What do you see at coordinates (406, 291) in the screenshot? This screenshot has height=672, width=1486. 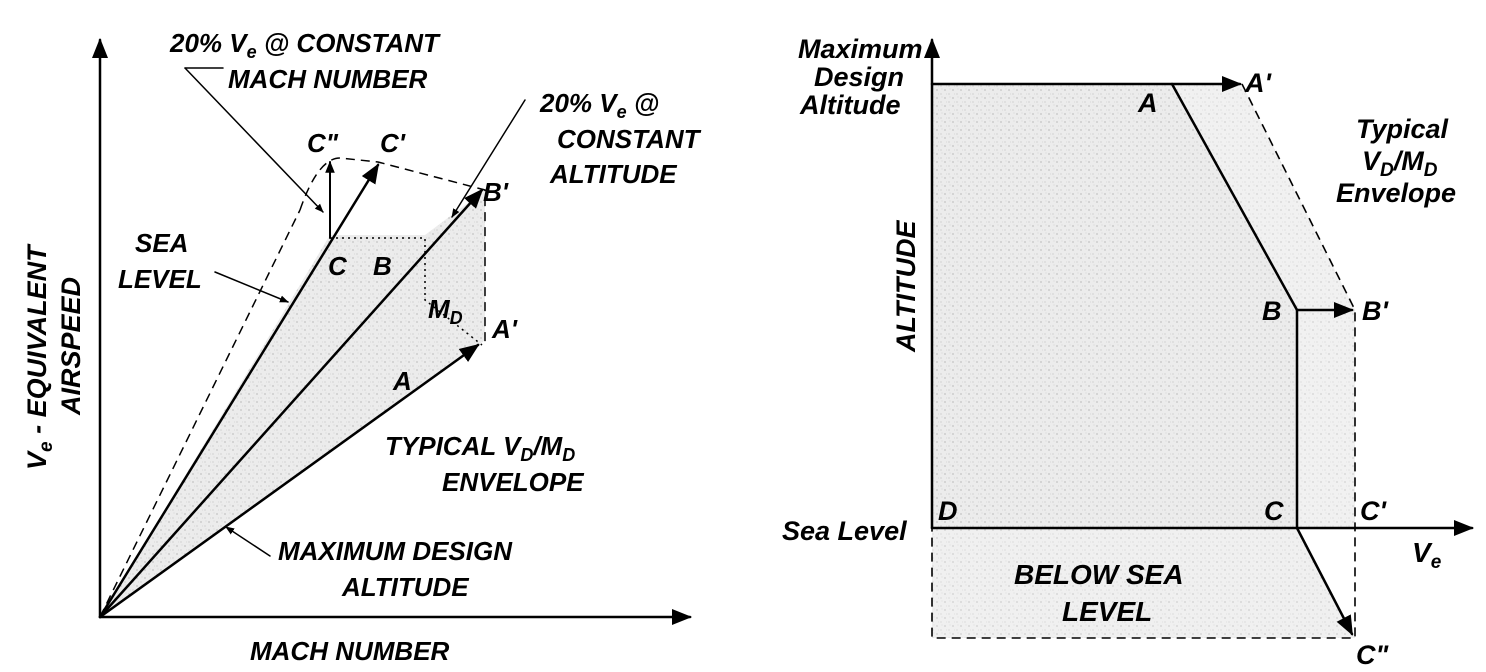 I see `left-inner-envelope-dot` at bounding box center [406, 291].